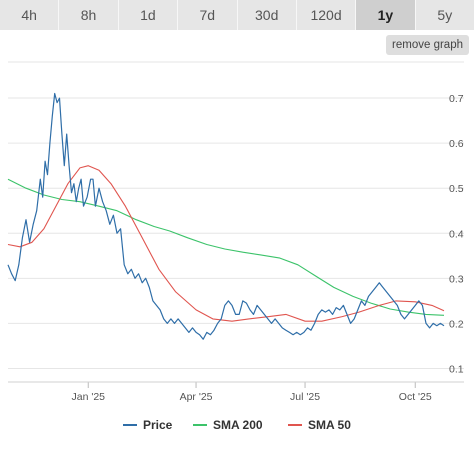  What do you see at coordinates (329, 425) in the screenshot?
I see `legend-label-sma-50: SMA 50` at bounding box center [329, 425].